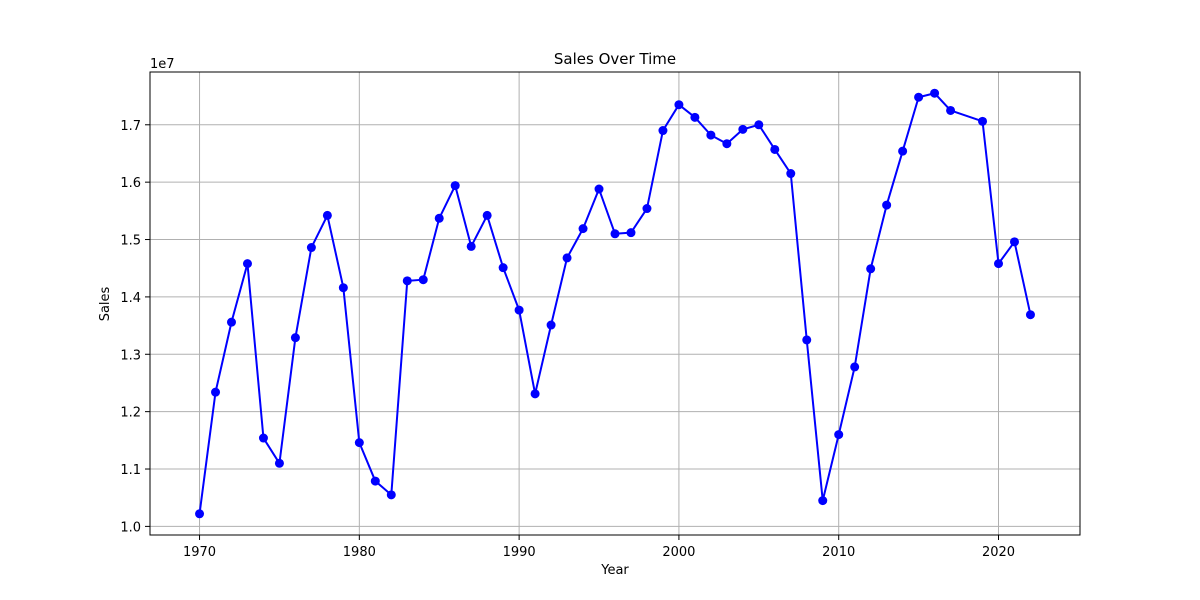  What do you see at coordinates (199, 552) in the screenshot?
I see `x-tick-label: 1970` at bounding box center [199, 552].